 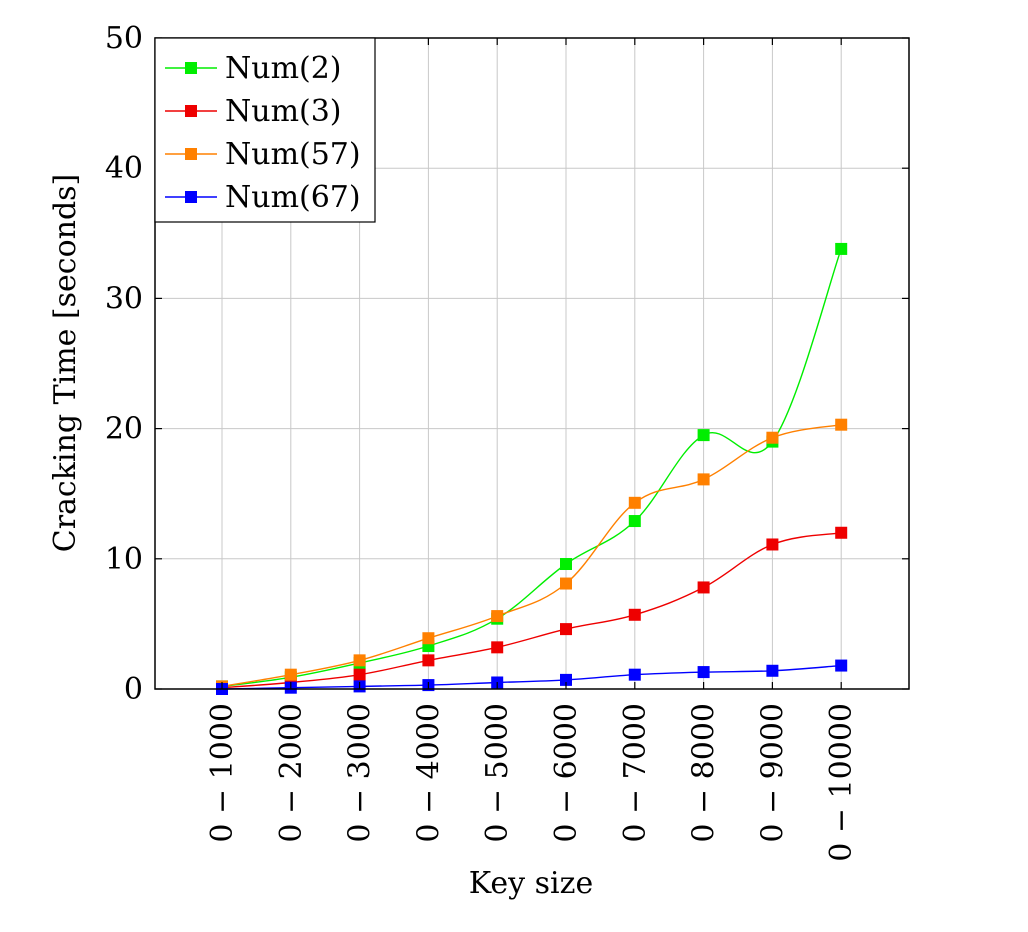 What do you see at coordinates (124, 298) in the screenshot?
I see `y-tick-label: 30` at bounding box center [124, 298].